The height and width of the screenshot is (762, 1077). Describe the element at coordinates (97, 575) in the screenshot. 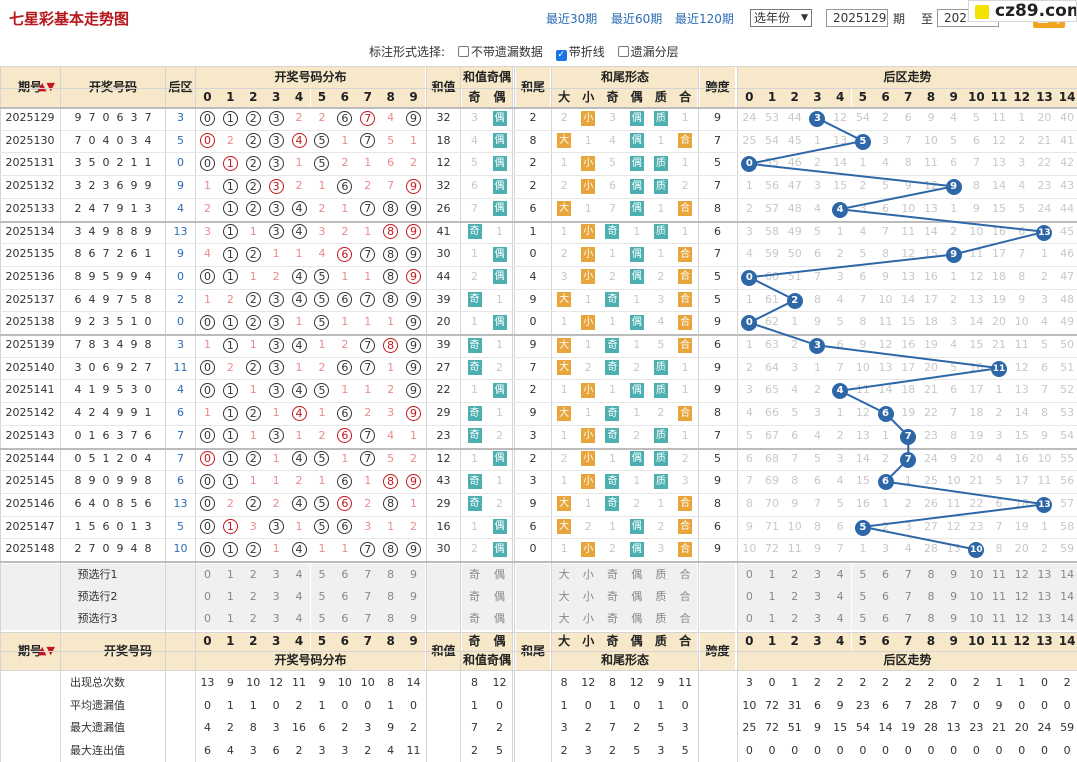

I see `preselect-row-label: 预选行1` at that location.